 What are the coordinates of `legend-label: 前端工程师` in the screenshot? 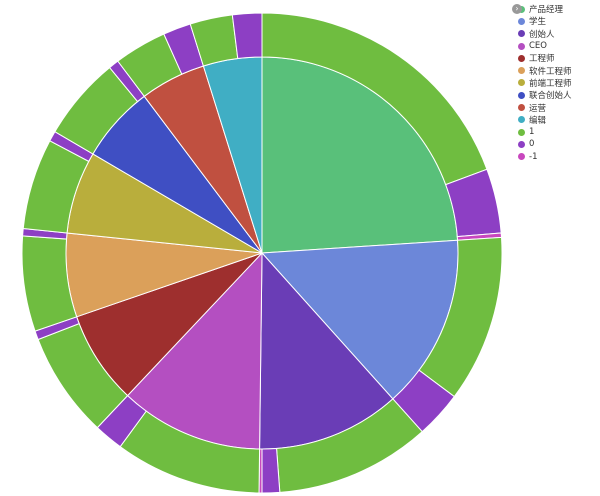 It's located at (550, 83).